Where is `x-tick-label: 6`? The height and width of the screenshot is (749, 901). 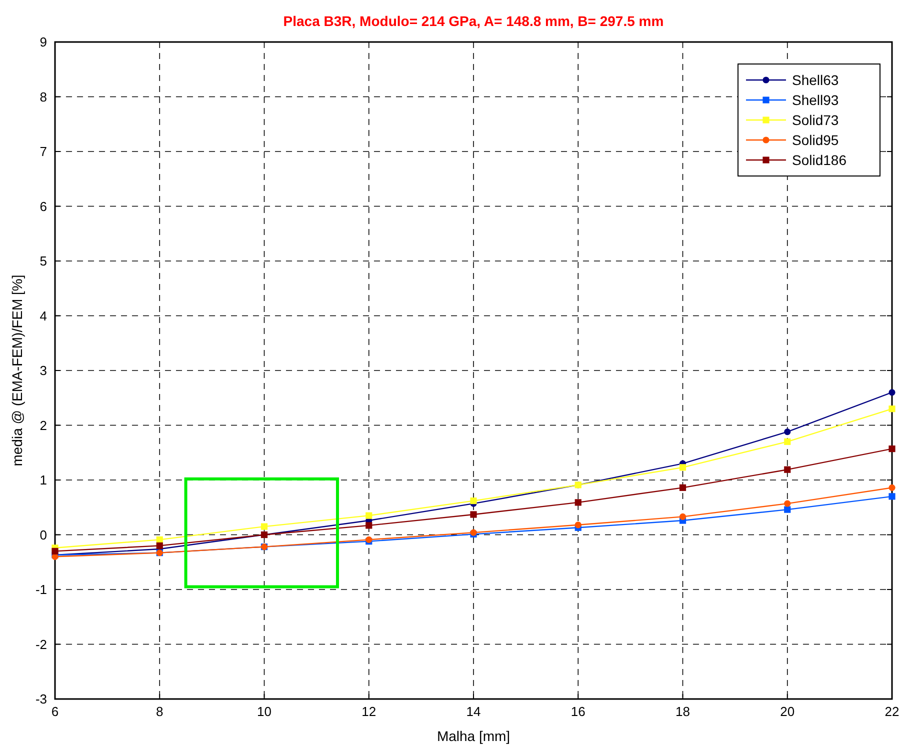
x-tick-label: 6 is located at coordinates (55, 711).